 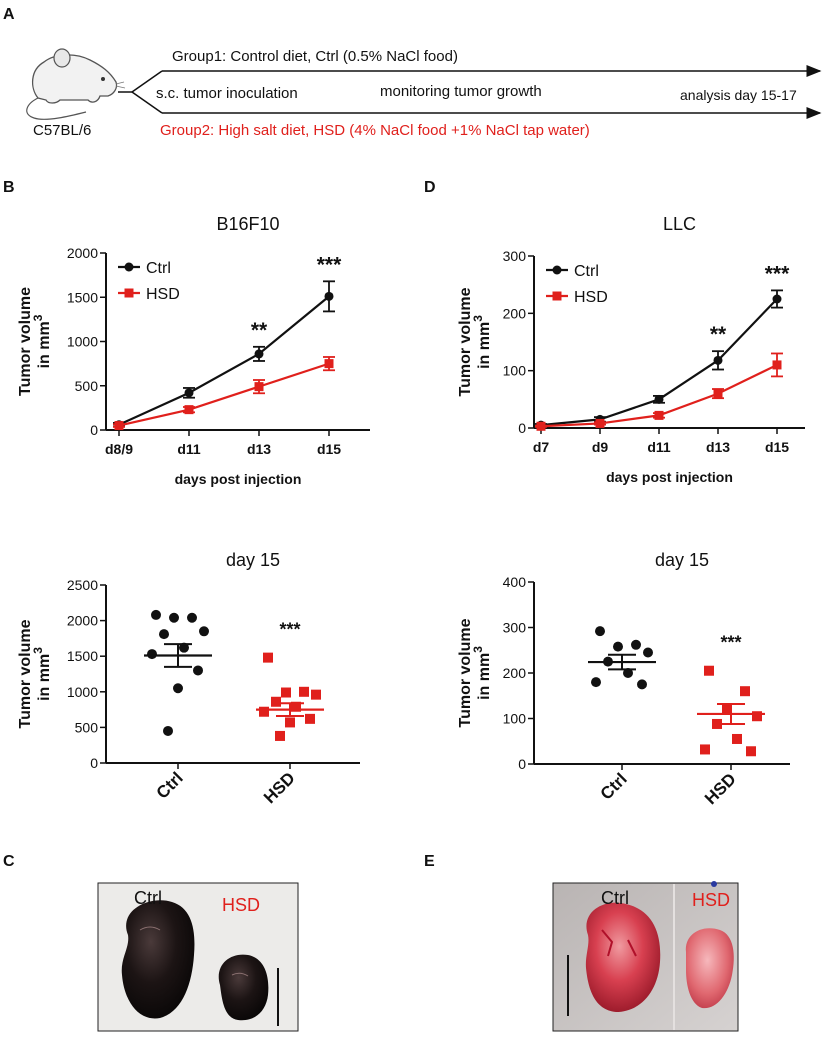 I want to click on category-label-hsd: HSD, so click(x=279, y=787).